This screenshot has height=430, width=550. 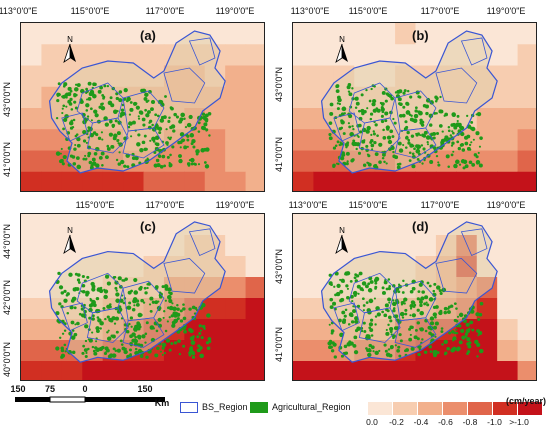 What do you see at coordinates (440, 11) in the screenshot?
I see `longitude-tick-label: 117°0'0"E` at bounding box center [440, 11].